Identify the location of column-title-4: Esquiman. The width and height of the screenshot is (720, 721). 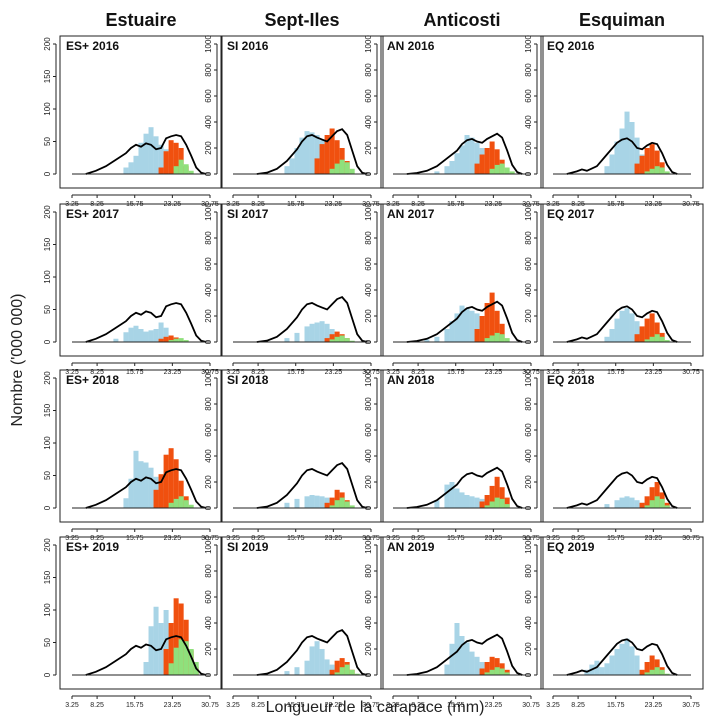
(622, 20).